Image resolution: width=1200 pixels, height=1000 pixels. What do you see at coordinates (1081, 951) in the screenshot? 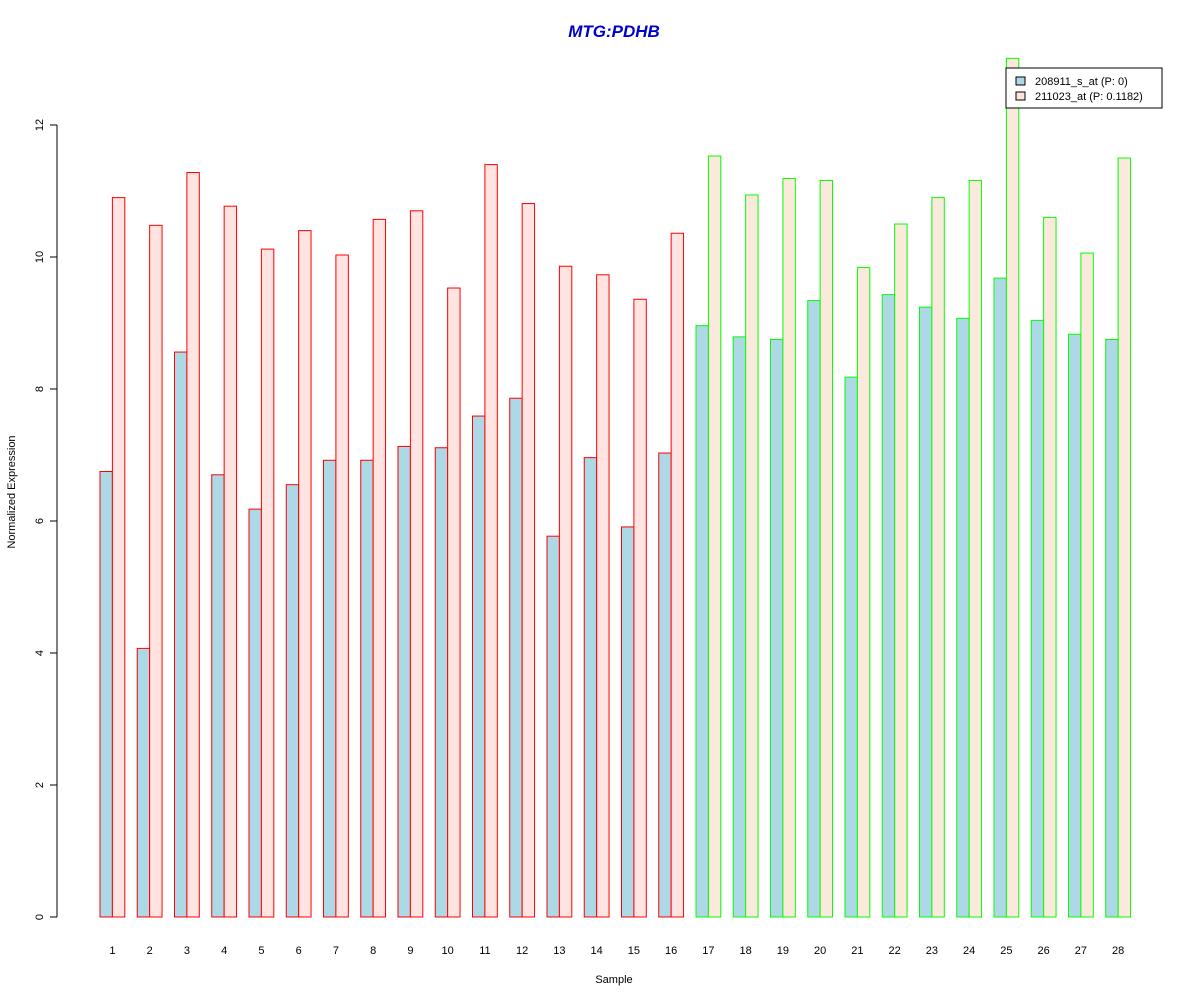
I see `x-axis-tick-label: 27` at bounding box center [1081, 951].